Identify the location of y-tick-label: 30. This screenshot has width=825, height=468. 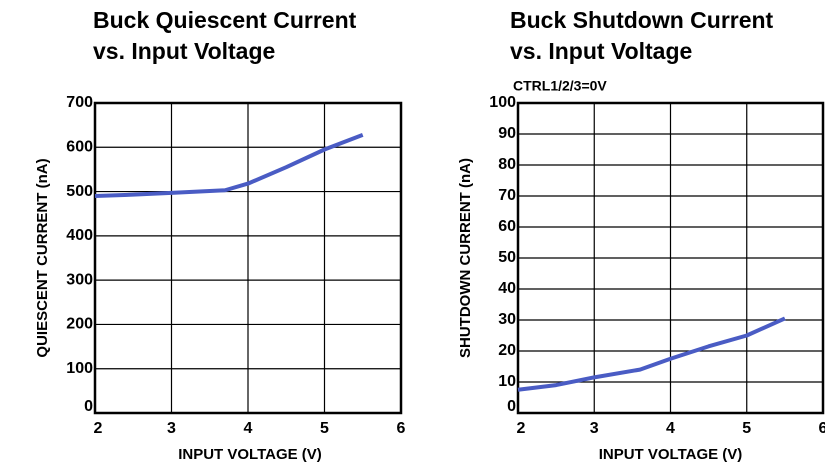
(507, 319).